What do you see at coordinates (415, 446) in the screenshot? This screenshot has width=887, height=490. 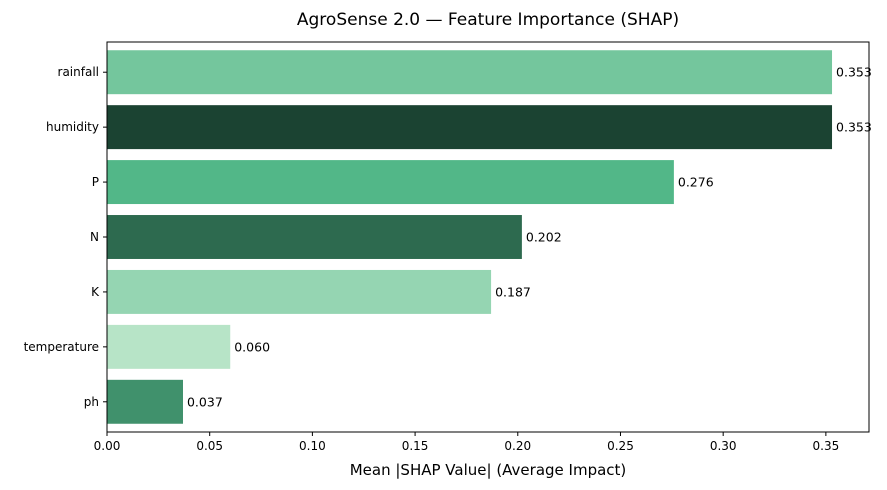 I see `x-tick-label: 0.15` at bounding box center [415, 446].